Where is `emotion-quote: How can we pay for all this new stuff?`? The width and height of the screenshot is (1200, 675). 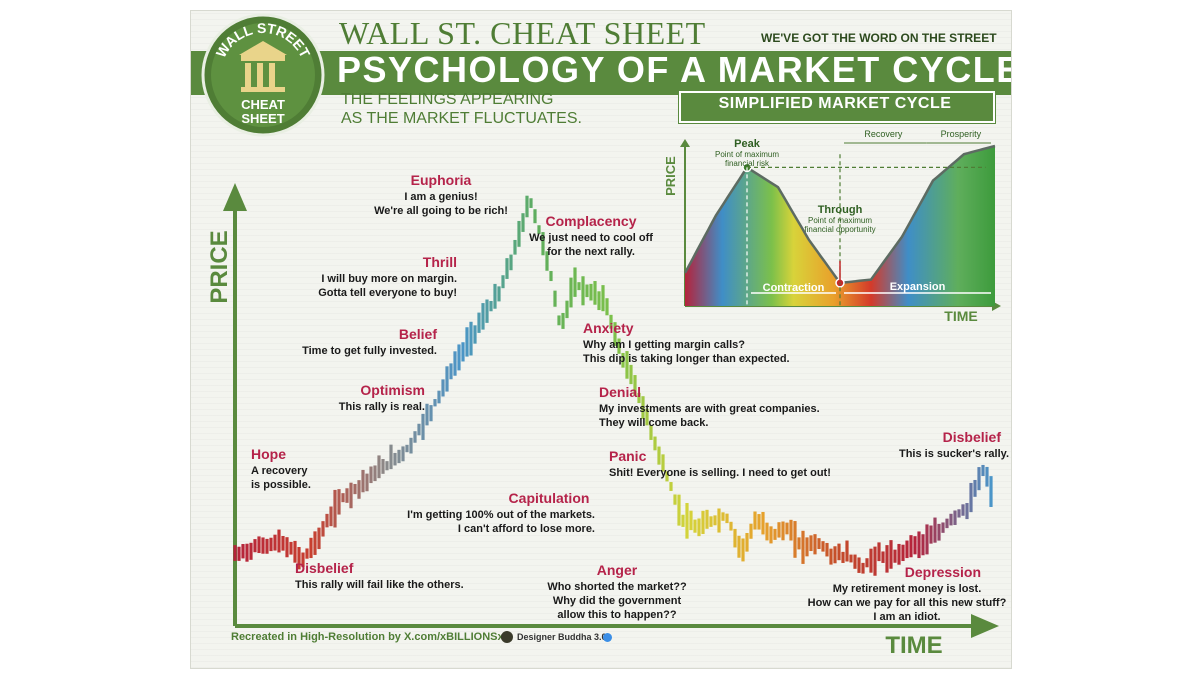 emotion-quote: How can we pay for all this new stuff? is located at coordinates (907, 603).